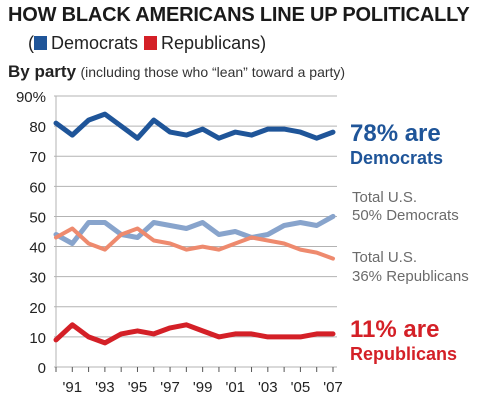 This screenshot has height=406, width=496. I want to click on x-tick-label: '93, so click(105, 387).